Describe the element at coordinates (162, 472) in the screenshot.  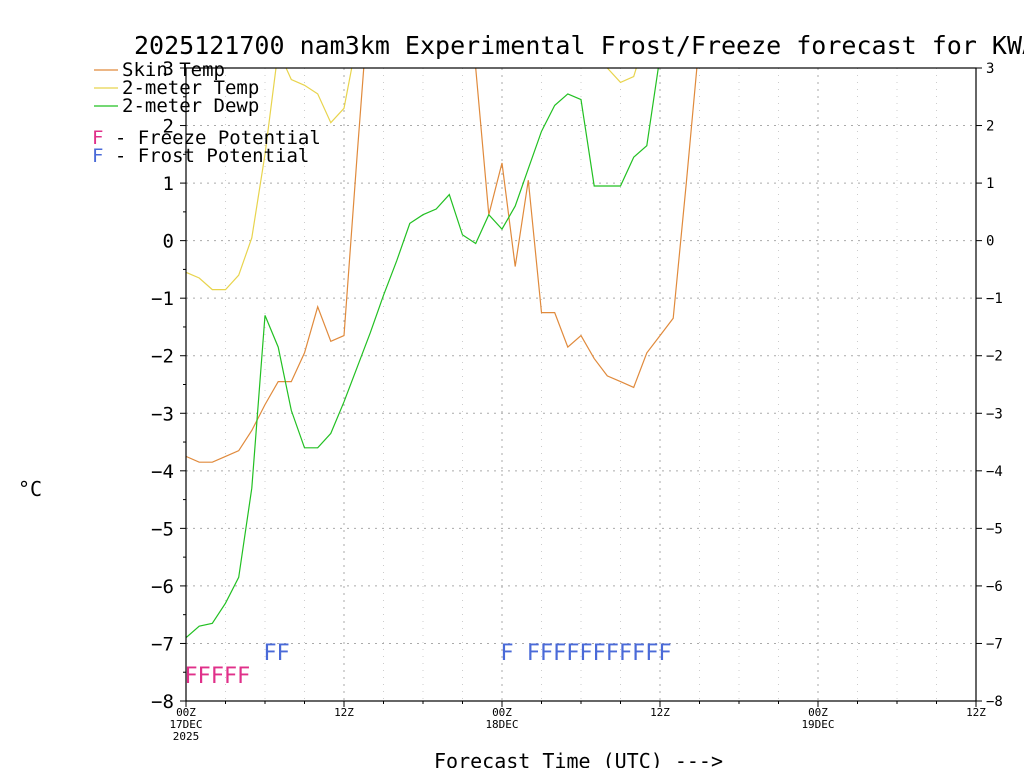
I see `y-tick-label: −4` at that location.